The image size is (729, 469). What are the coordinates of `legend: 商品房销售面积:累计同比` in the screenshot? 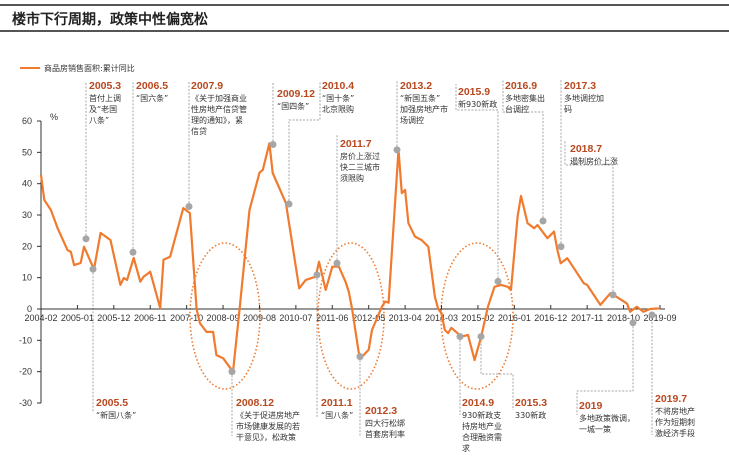 It's located at (77, 68).